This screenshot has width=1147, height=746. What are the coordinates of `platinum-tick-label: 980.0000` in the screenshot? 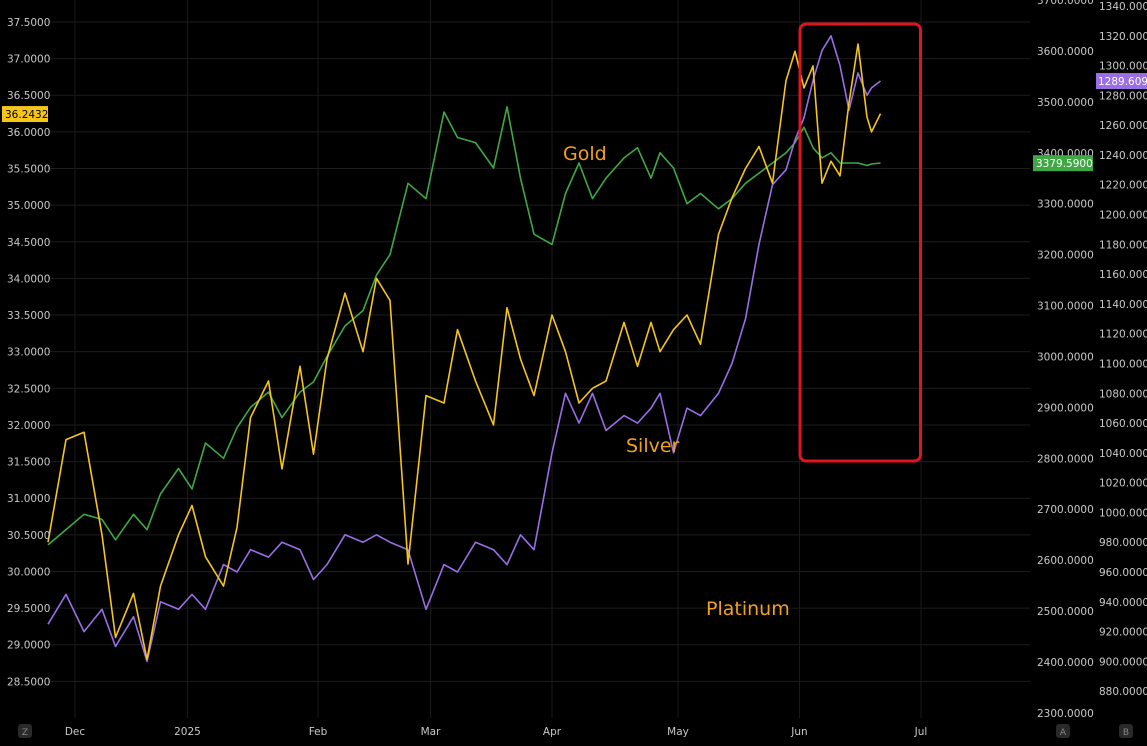 It's located at (1123, 543).